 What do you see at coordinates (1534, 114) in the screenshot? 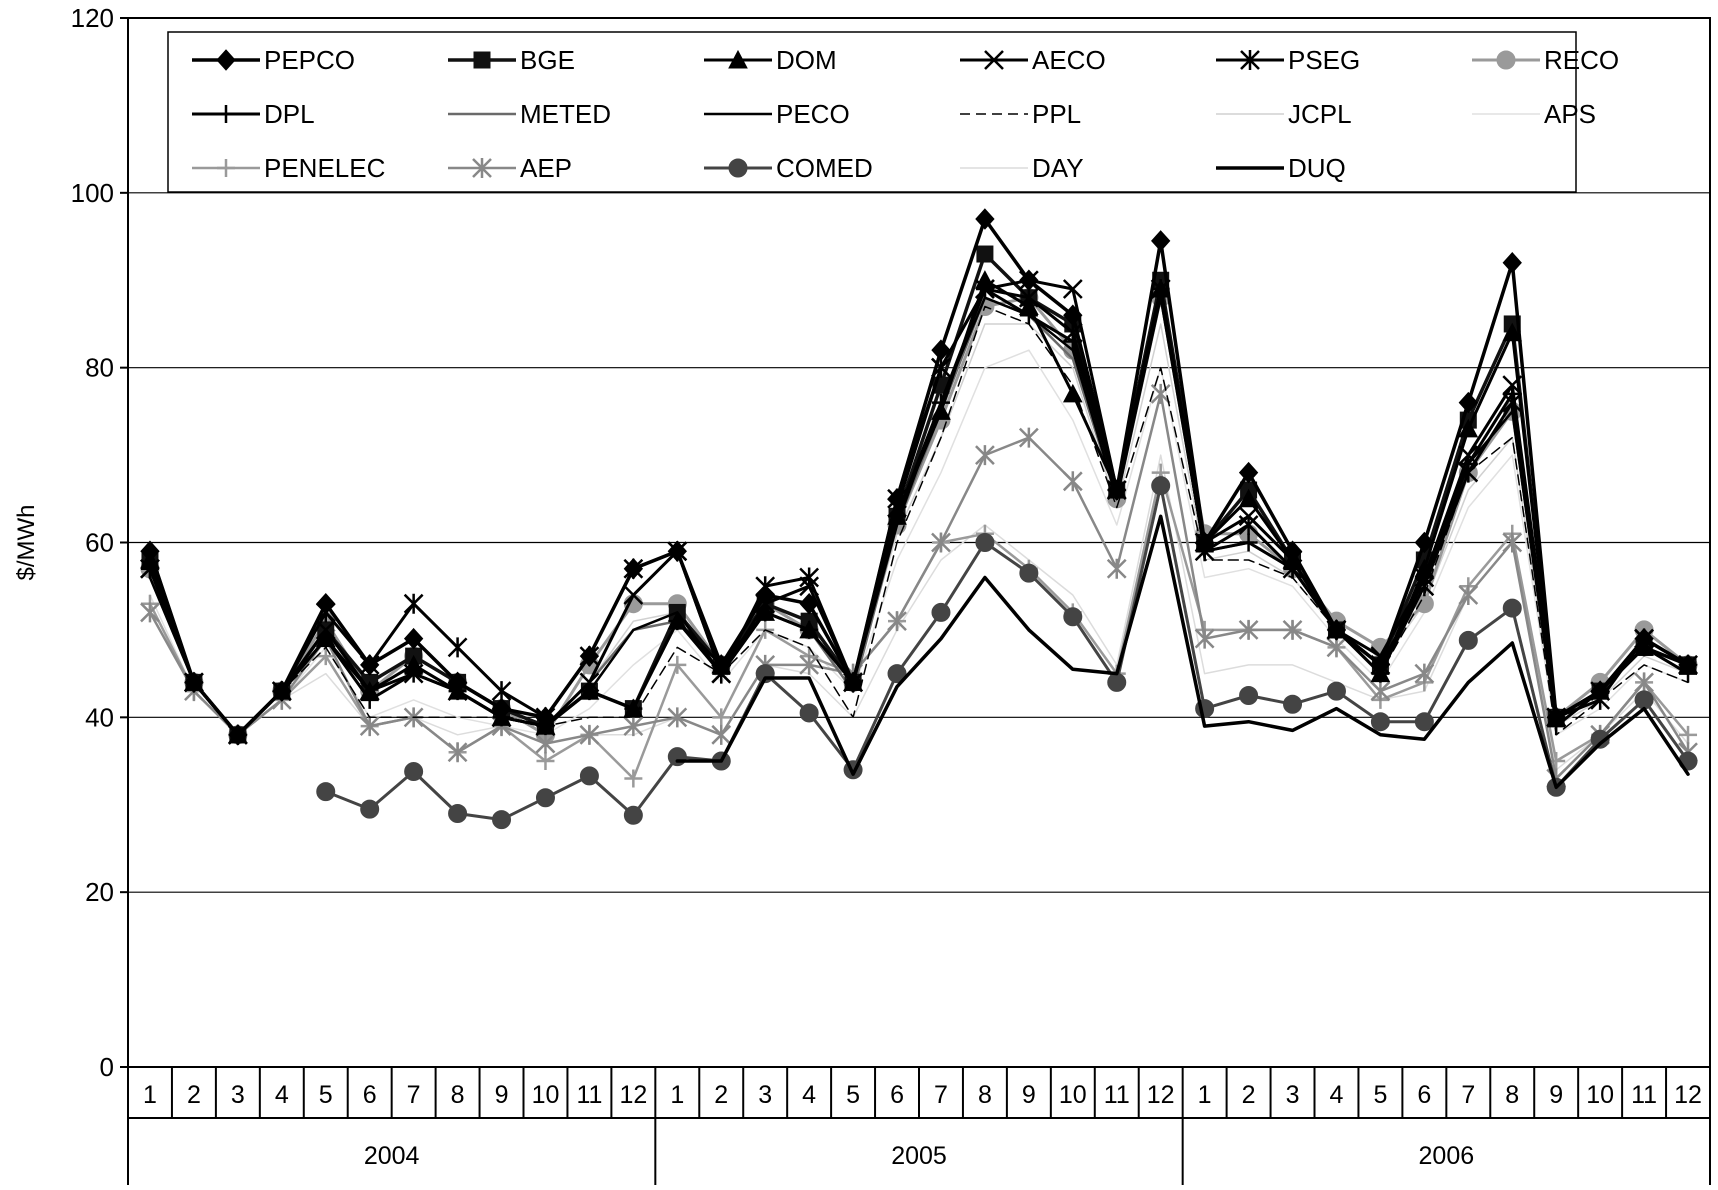
I see `legend-item-aps: APS` at bounding box center [1534, 114].